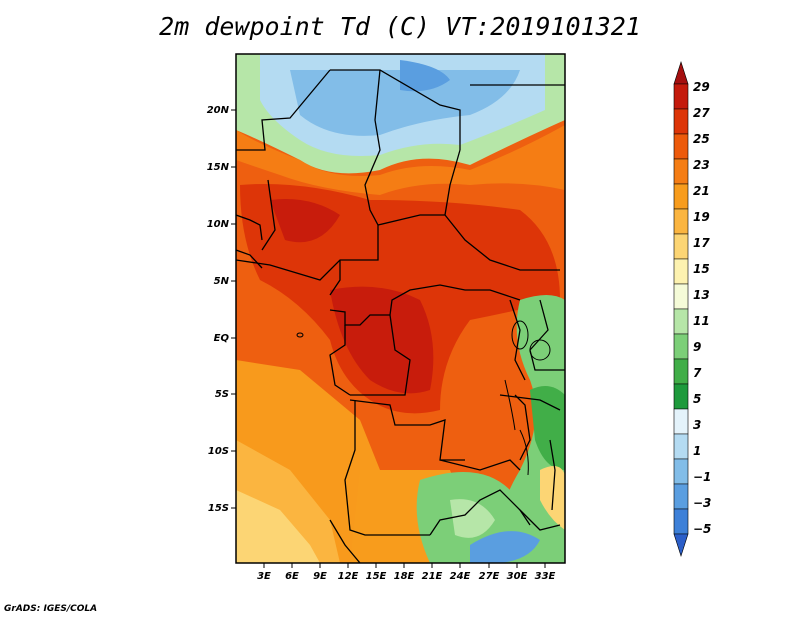  What do you see at coordinates (697, 373) in the screenshot?
I see `colorbar-label: 7` at bounding box center [697, 373].